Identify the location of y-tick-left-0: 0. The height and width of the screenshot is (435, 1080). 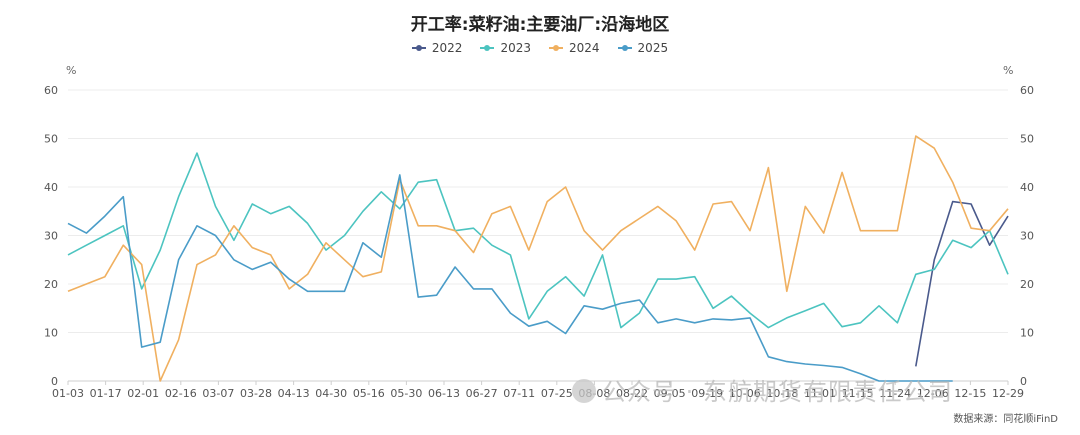
(54, 381).